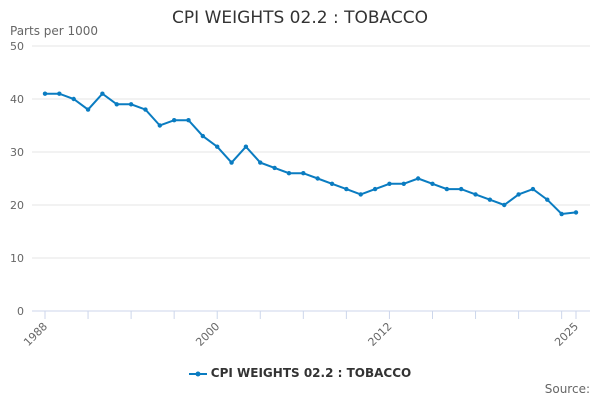 The height and width of the screenshot is (400, 600). What do you see at coordinates (17, 258) in the screenshot?
I see `y-tick-label: 10` at bounding box center [17, 258].